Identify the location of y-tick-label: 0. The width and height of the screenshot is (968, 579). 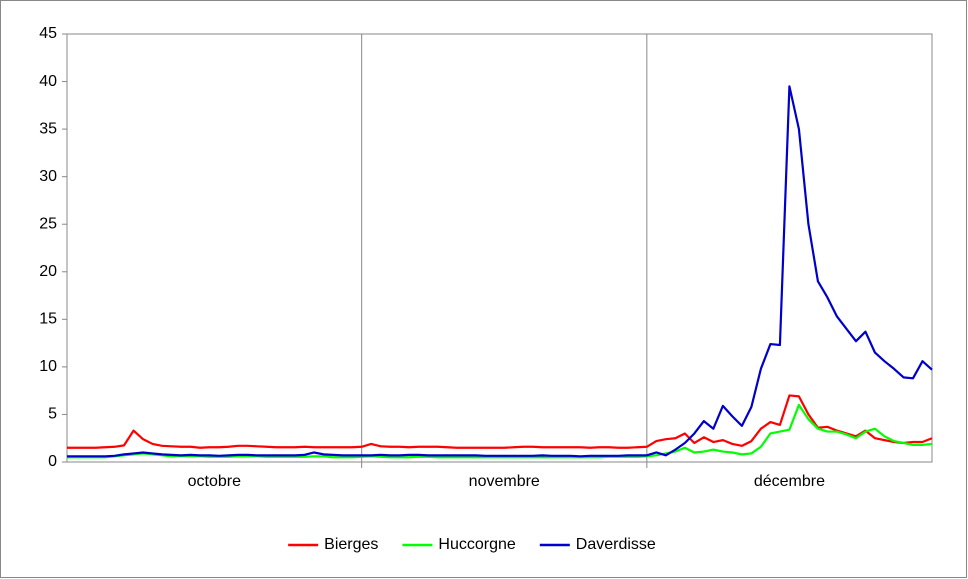
(52, 461).